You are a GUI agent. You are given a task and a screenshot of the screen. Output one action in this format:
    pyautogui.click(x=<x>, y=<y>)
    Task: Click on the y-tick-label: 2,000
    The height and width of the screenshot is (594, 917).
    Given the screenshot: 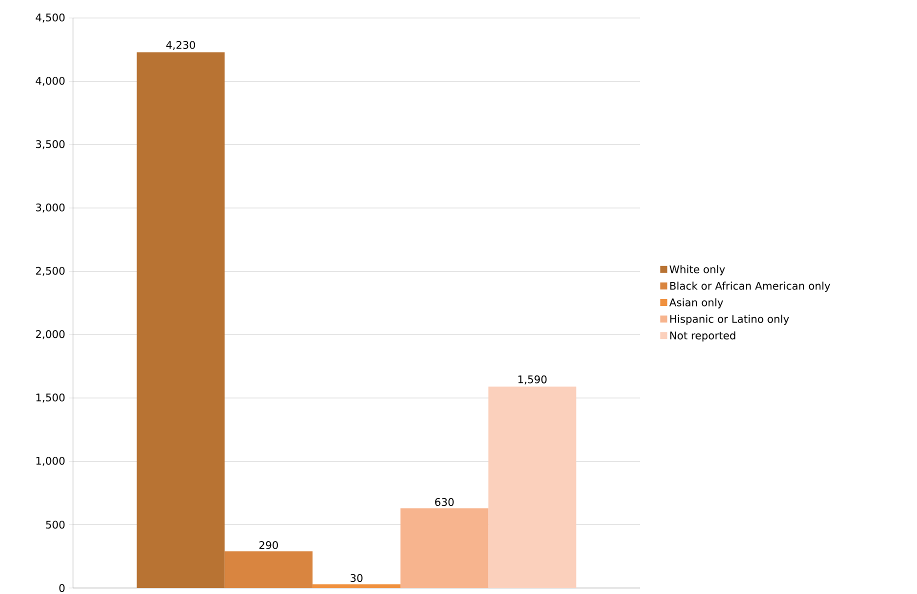 What is the action you would take?
    pyautogui.click(x=50, y=335)
    